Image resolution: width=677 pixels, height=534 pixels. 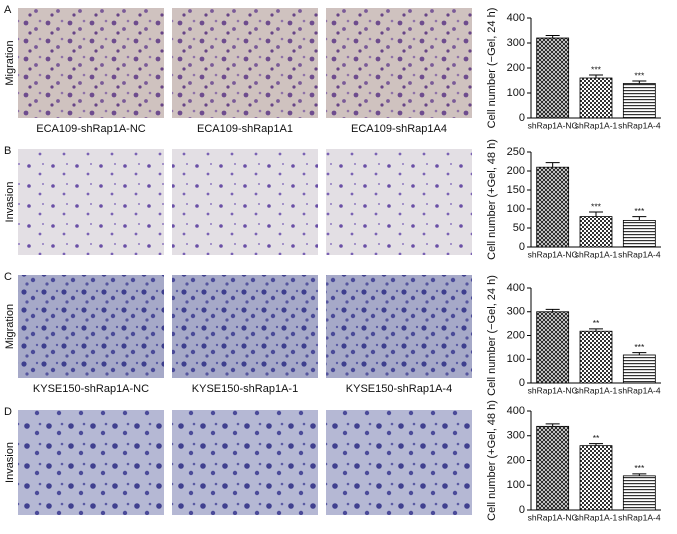 I want to click on image-caption: KYSE150-shRap1A-4, so click(x=399, y=389).